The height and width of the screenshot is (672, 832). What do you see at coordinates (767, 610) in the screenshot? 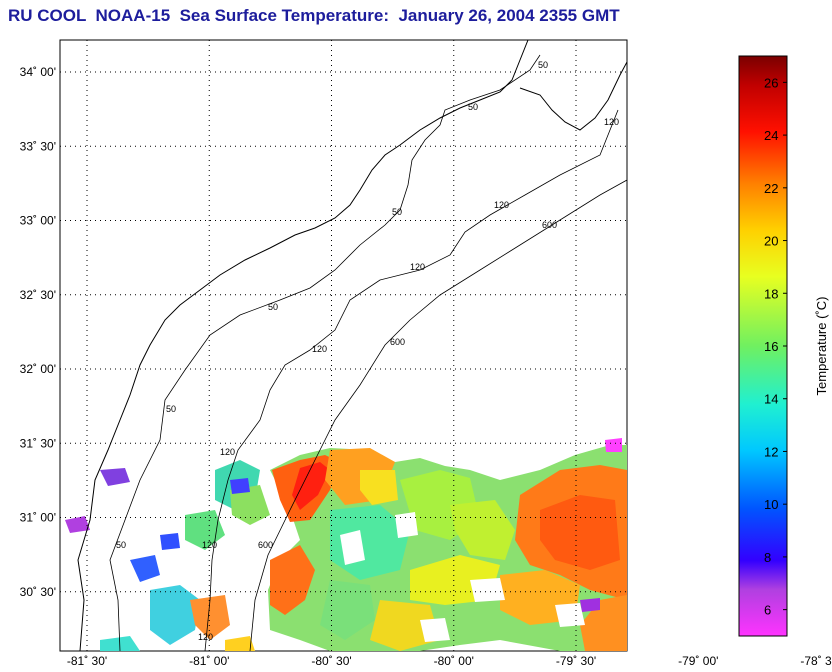
I see `colorbar-tick-label: 6` at bounding box center [767, 610].